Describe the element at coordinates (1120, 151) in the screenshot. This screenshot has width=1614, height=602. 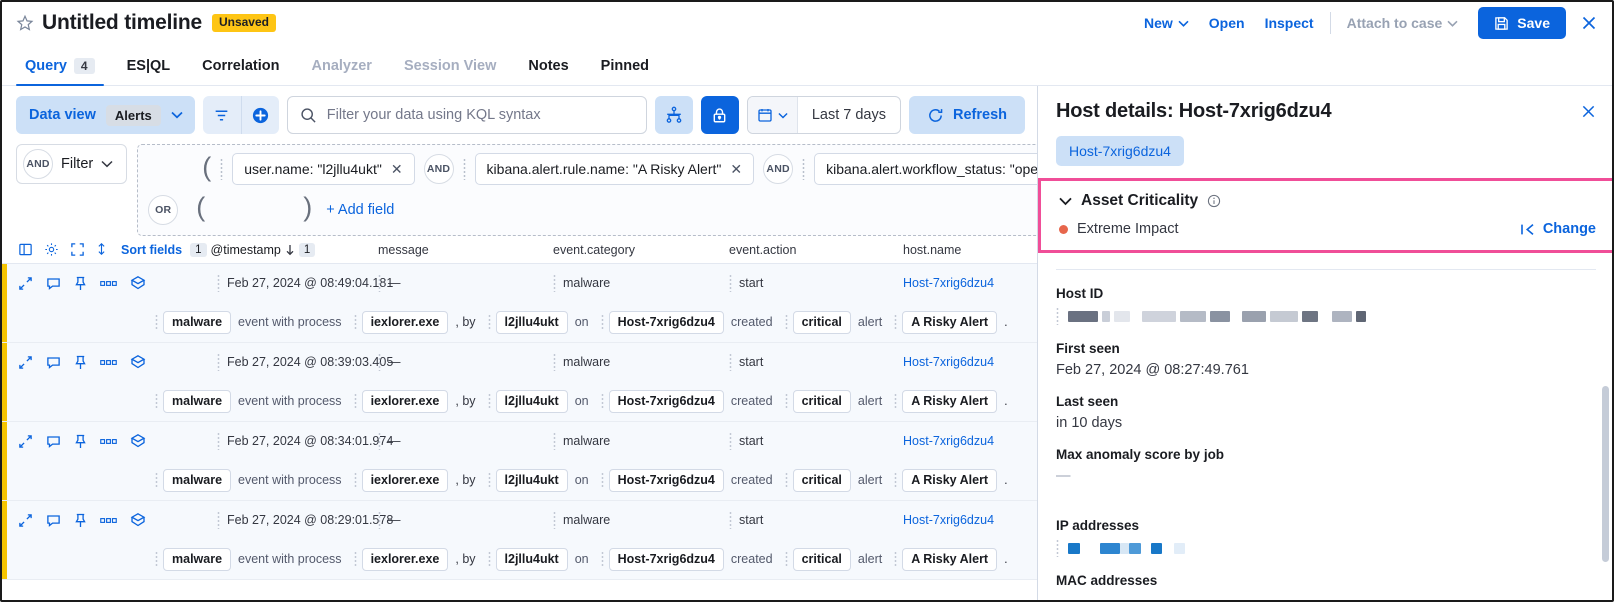
I see `host-name-chip: Host-7xrig6dzu4` at that location.